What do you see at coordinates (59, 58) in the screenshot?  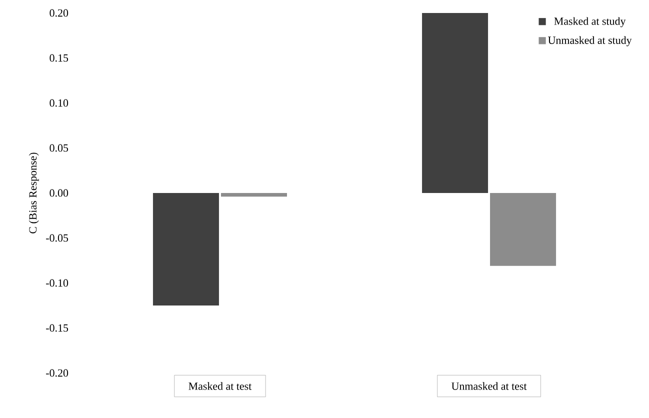 I see `y-tick-label: 0.15` at bounding box center [59, 58].